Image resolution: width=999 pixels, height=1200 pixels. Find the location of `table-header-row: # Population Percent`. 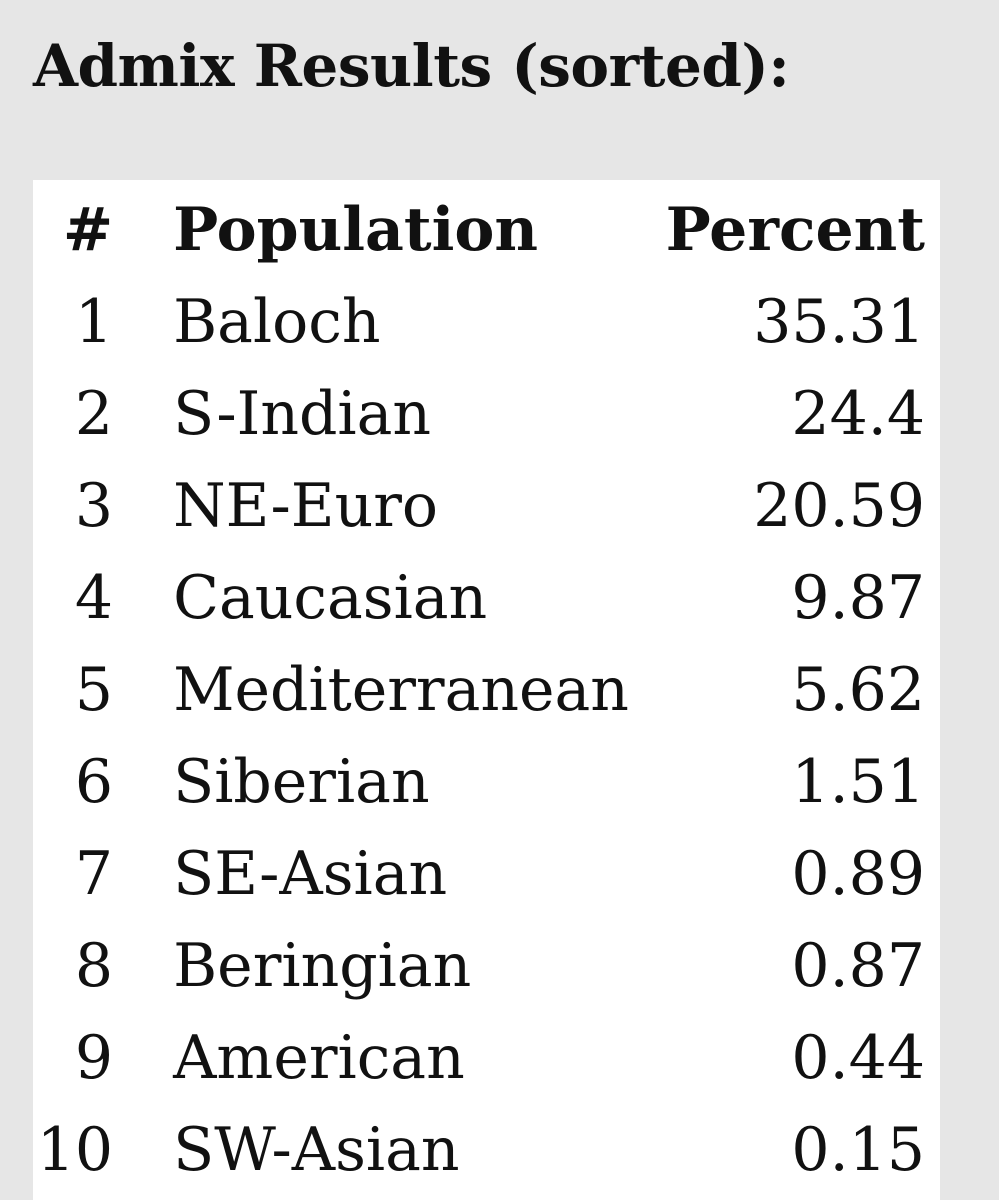

table-header-row: # Population Percent is located at coordinates (486, 230).